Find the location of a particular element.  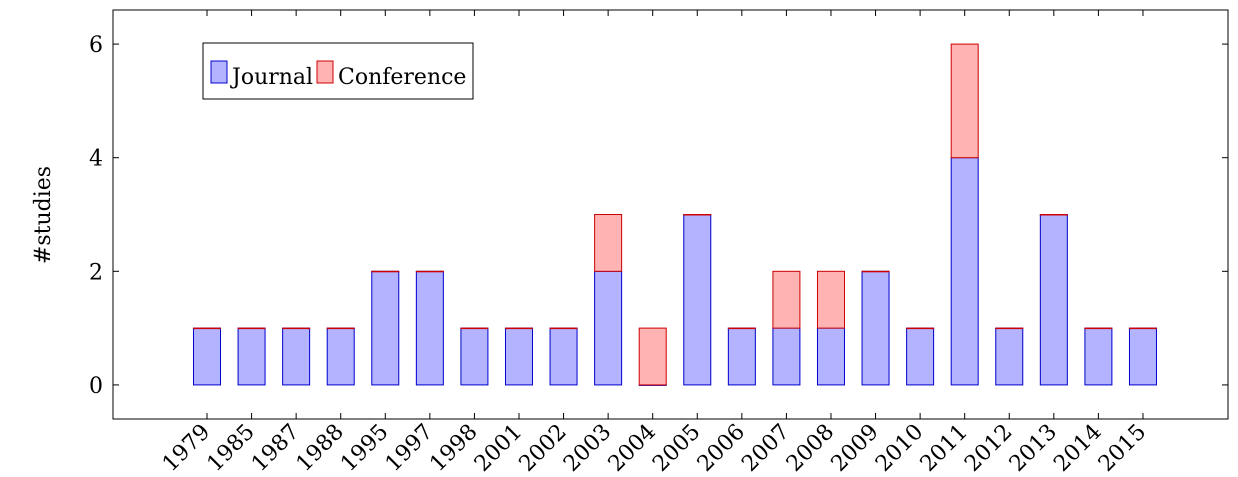

bar-conference-2001 is located at coordinates (518, 328).